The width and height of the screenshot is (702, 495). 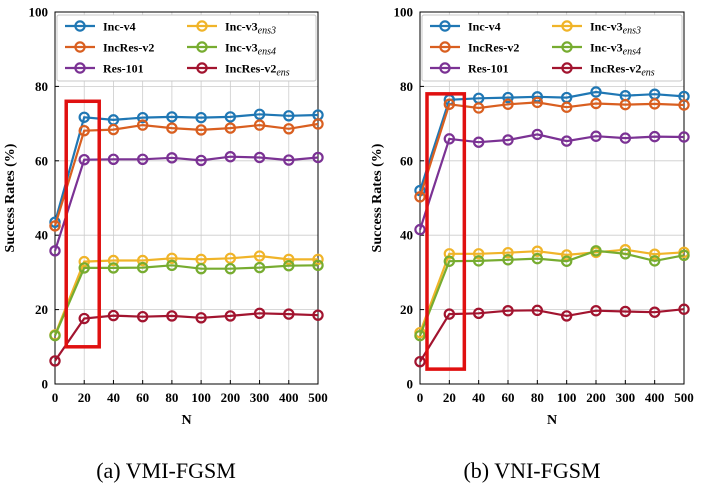 I want to click on x-tick-label: 200, so click(x=596, y=397).